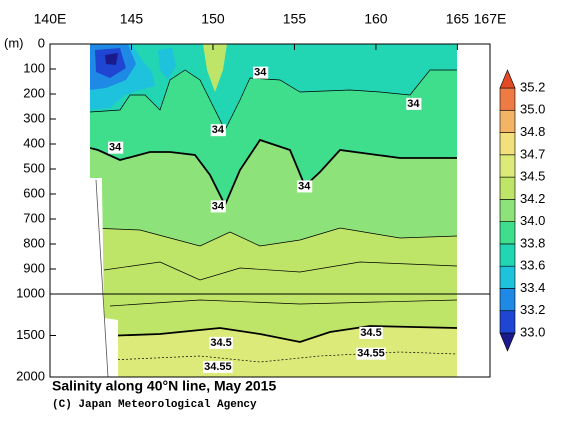 The height and width of the screenshot is (423, 570). What do you see at coordinates (376, 19) in the screenshot?
I see `x-tick-label: 160` at bounding box center [376, 19].